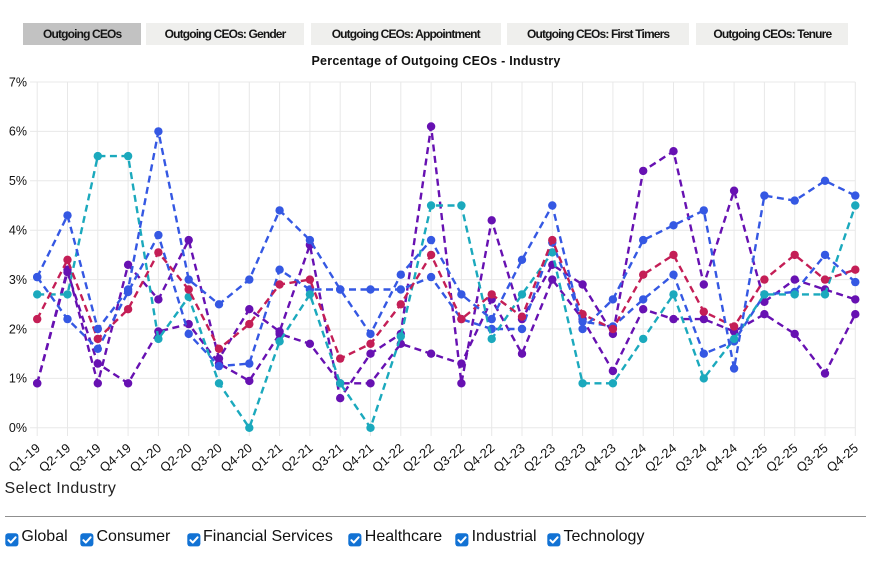 This screenshot has height=564, width=872. What do you see at coordinates (479, 457) in the screenshot?
I see `svg-text: Q4-22` at bounding box center [479, 457].